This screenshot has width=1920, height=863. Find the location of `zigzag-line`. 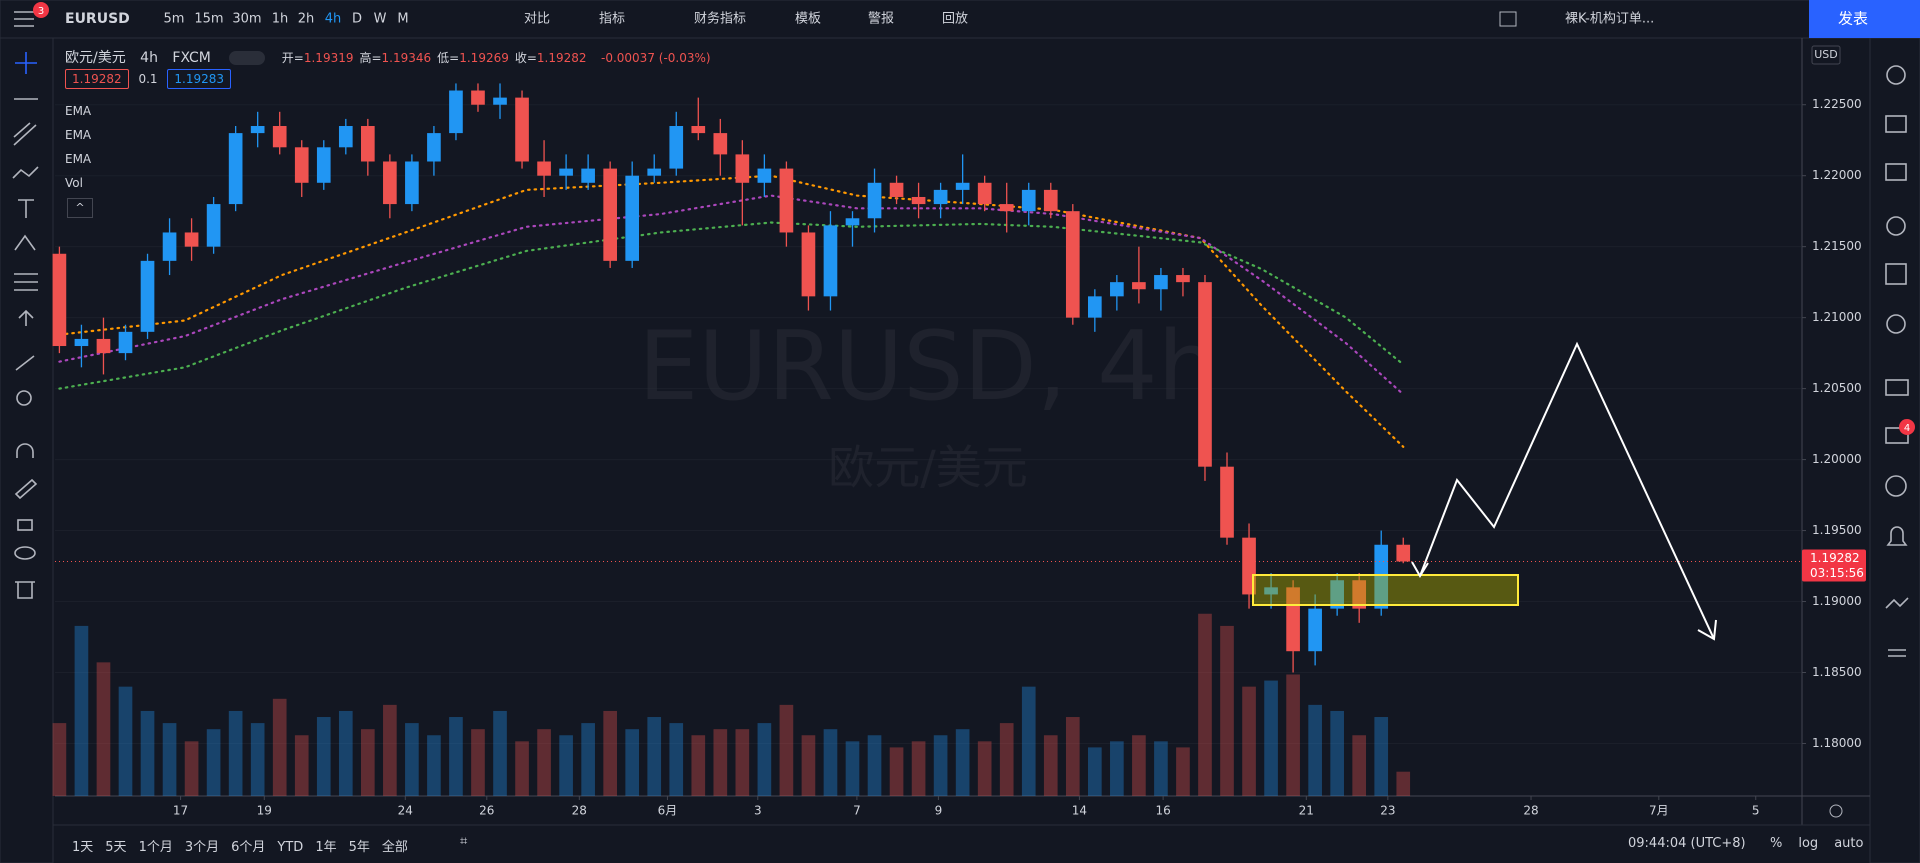

zigzag-line is located at coordinates (1567, 490).